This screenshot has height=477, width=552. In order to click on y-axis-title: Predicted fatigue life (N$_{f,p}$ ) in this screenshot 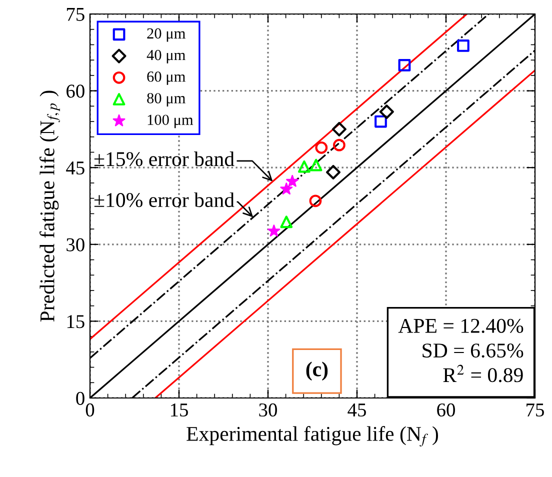, I will do `click(50, 206)`.